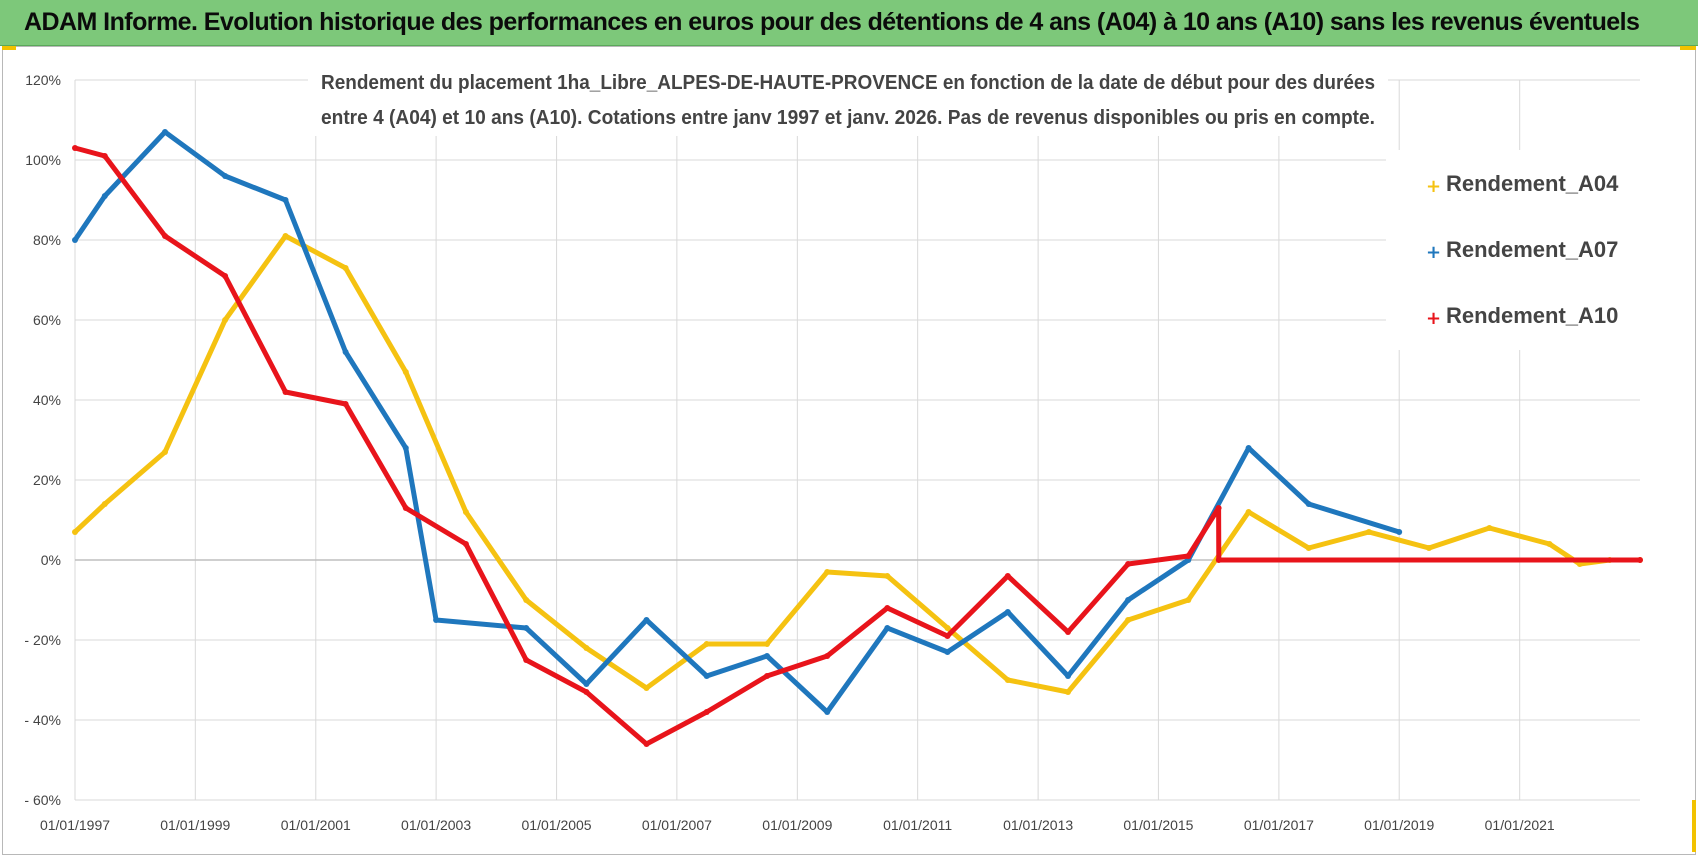 The width and height of the screenshot is (1698, 857). Describe the element at coordinates (1532, 315) in the screenshot. I see `legend-label-a10: Rendement_A10` at that location.